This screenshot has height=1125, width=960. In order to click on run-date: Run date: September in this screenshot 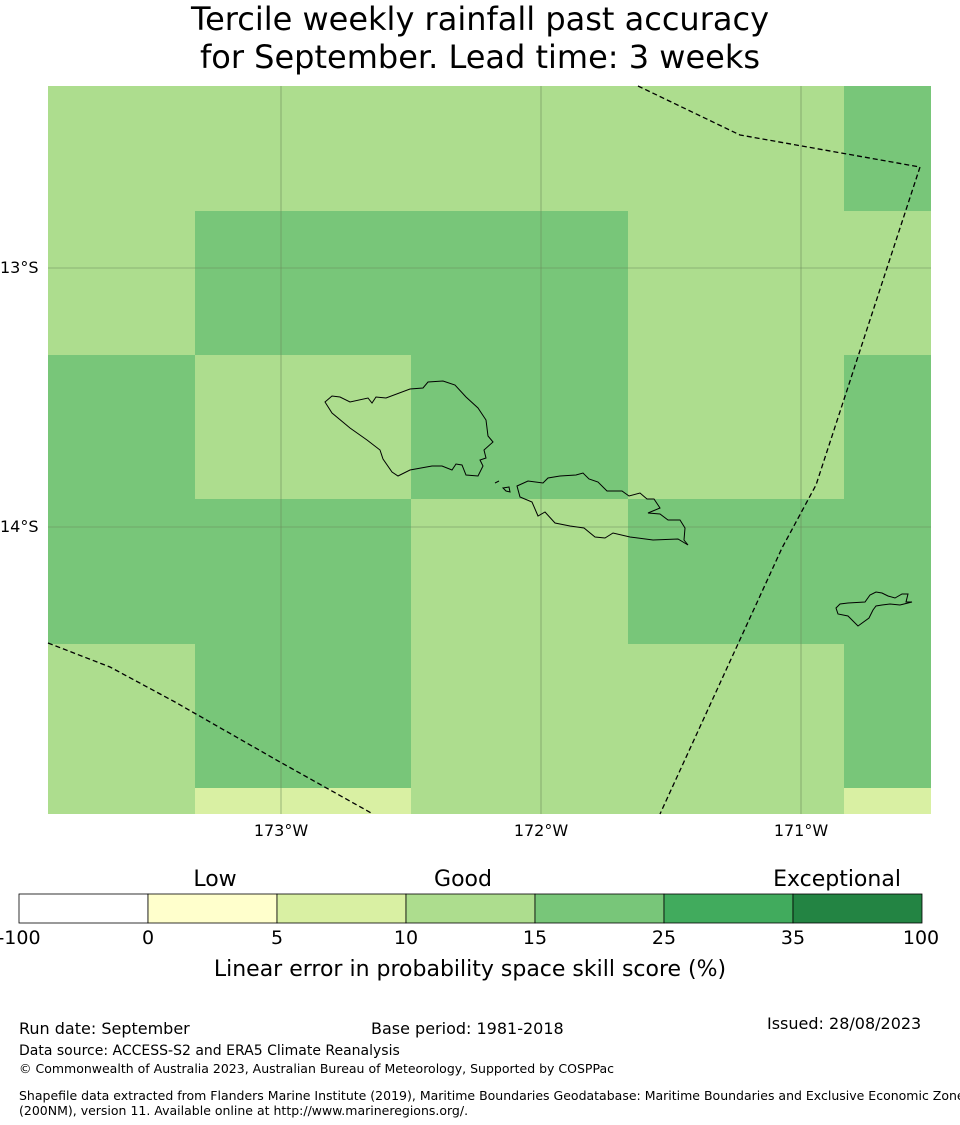, I will do `click(104, 1028)`.